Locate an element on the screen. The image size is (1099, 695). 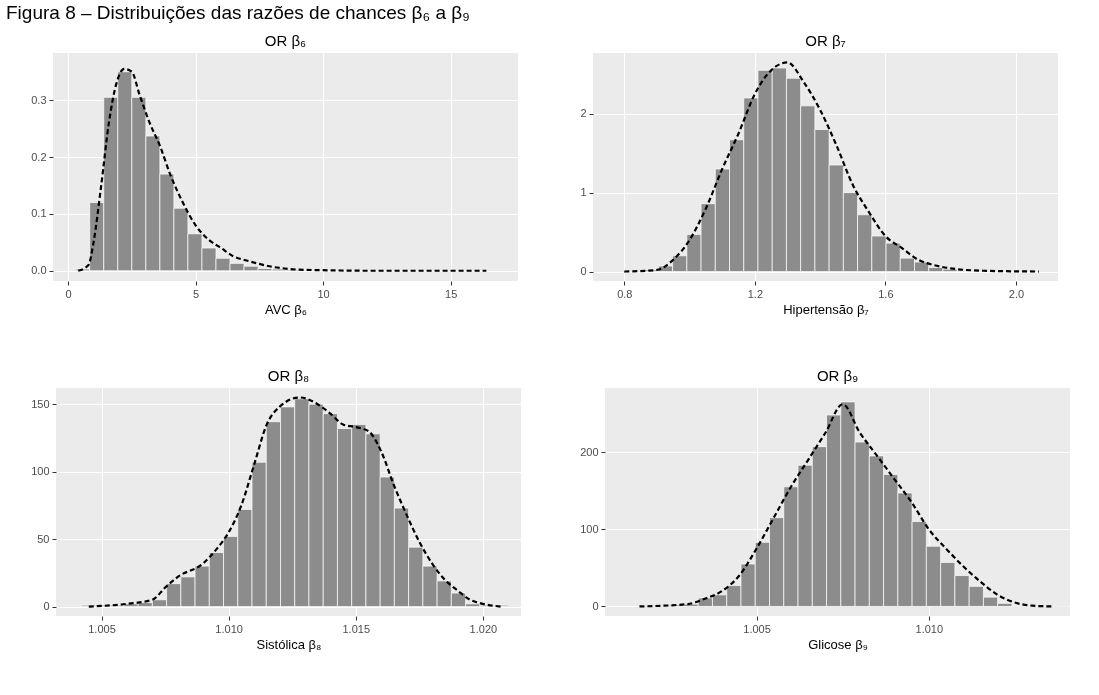
y-tick-label: 200 is located at coordinates (589, 451).